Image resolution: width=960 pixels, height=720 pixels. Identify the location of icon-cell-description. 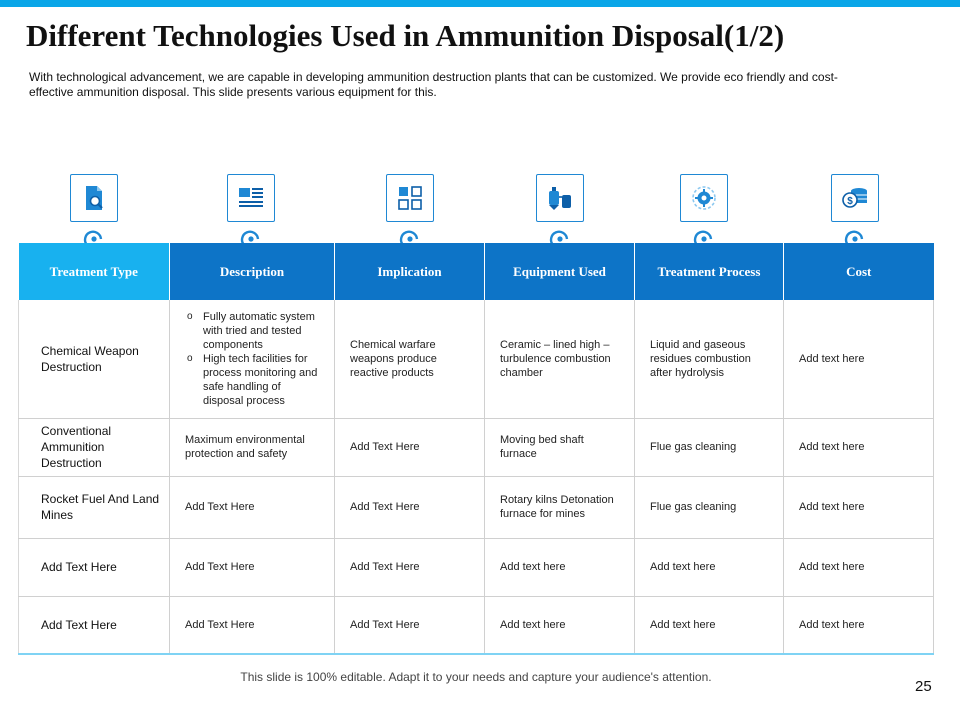
(251, 210).